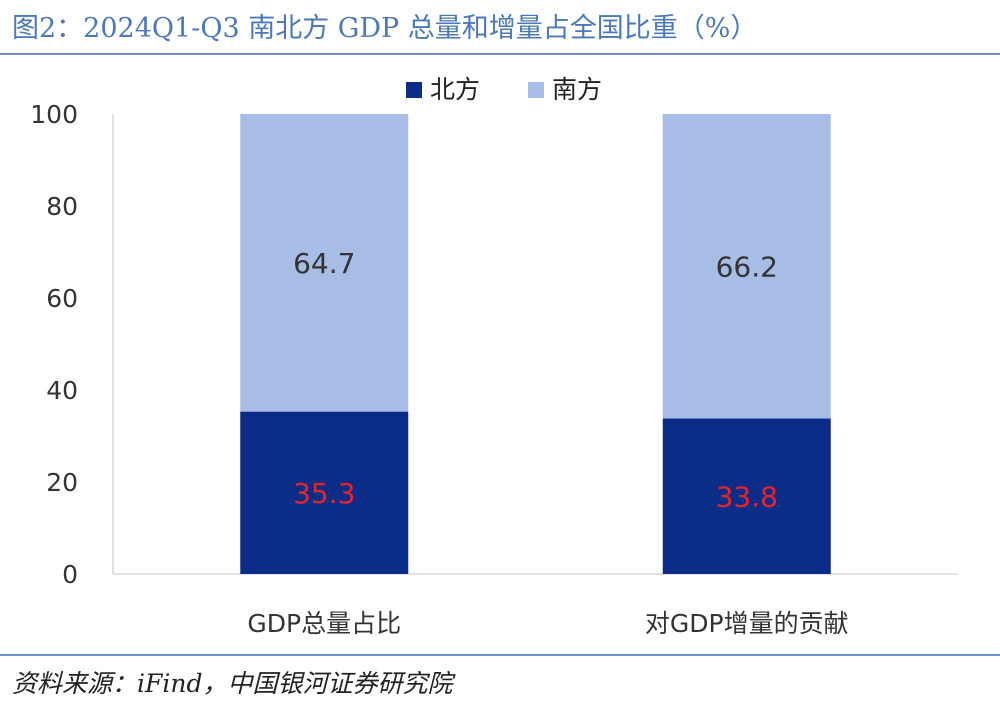 Image resolution: width=1000 pixels, height=708 pixels. I want to click on y-tick-label-3: 60, so click(62, 298).